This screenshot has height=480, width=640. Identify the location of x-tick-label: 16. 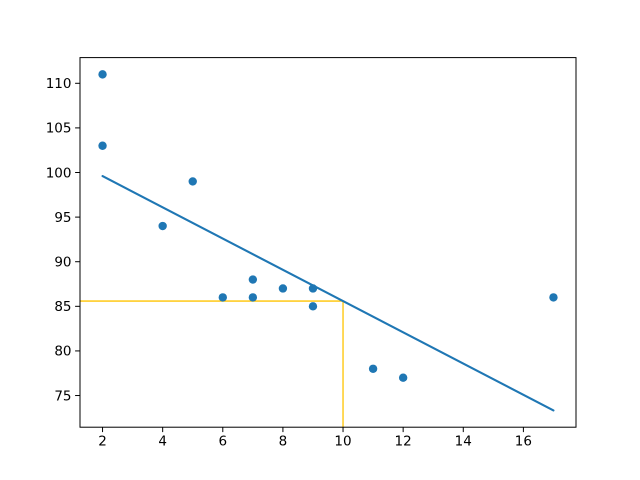
(523, 442).